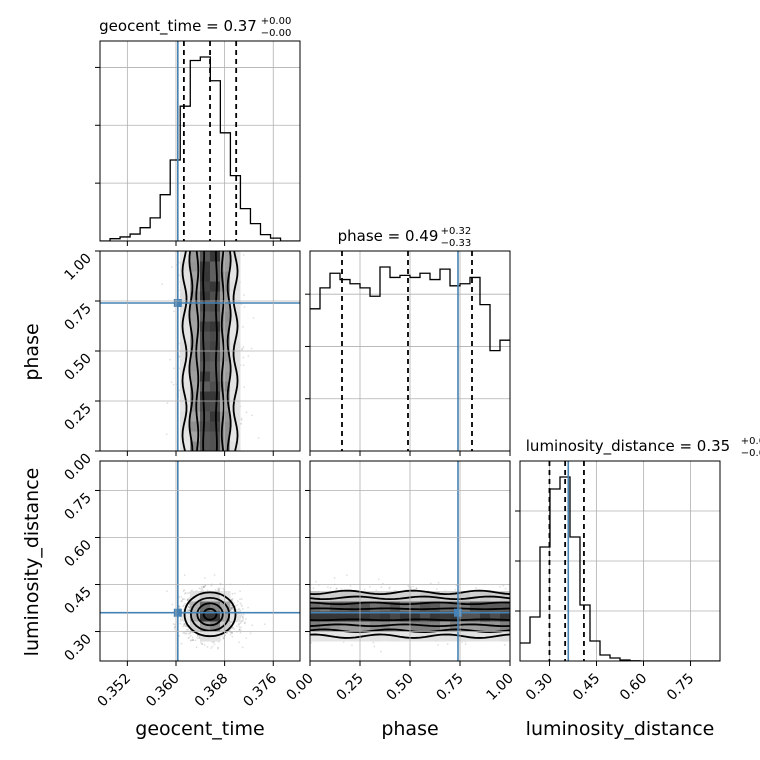 This screenshot has width=760, height=760. What do you see at coordinates (177, 303) in the screenshot?
I see `truth-marker` at bounding box center [177, 303].